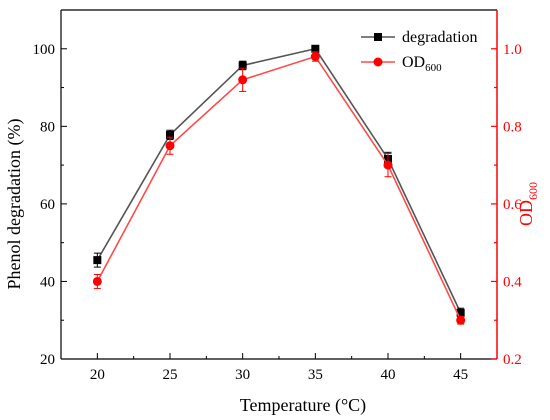 This screenshot has width=550, height=420. Describe the element at coordinates (47, 360) in the screenshot. I see `y-left-tick-label: 20` at that location.